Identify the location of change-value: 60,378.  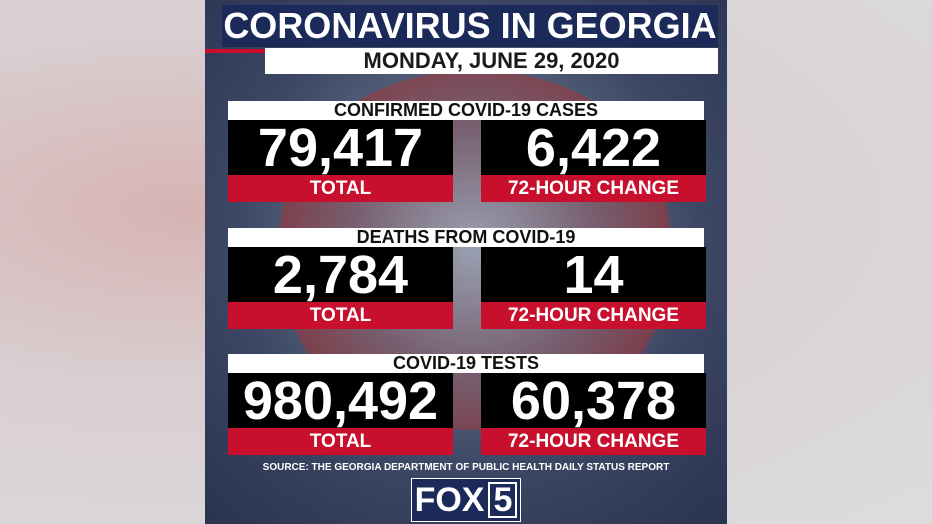
(593, 401).